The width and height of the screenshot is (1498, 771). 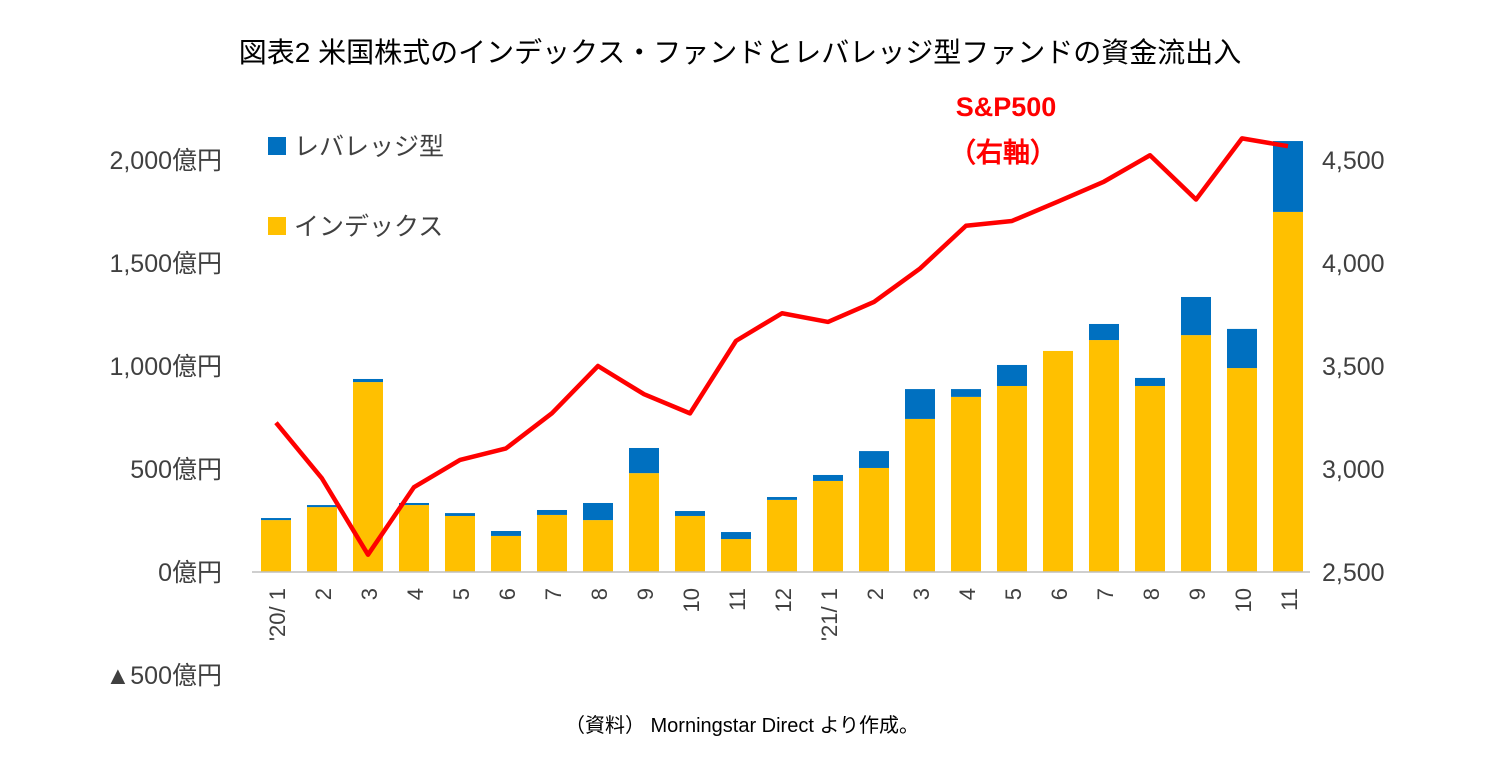 I want to click on right-axis: 2,500 3,000 3,500 4,000 4,500, so click(x=1353, y=367).